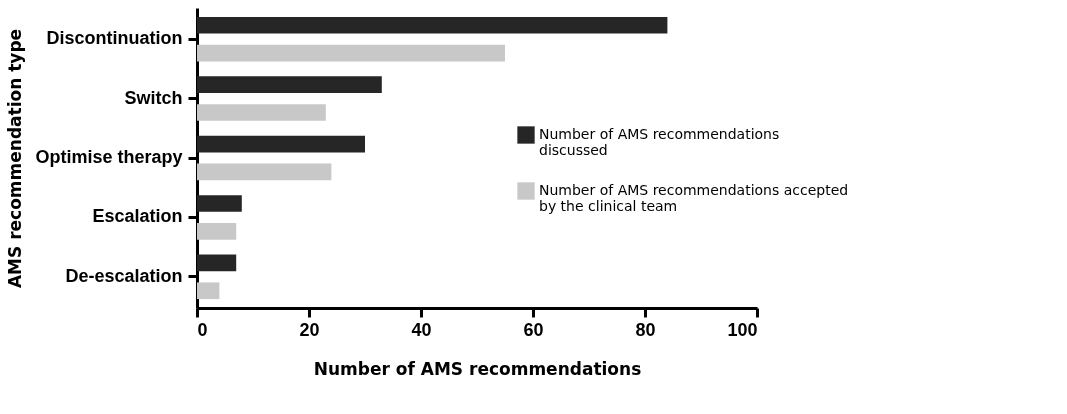 The image size is (1067, 414). Describe the element at coordinates (309, 329) in the screenshot. I see `x-tick-label: 20` at that location.